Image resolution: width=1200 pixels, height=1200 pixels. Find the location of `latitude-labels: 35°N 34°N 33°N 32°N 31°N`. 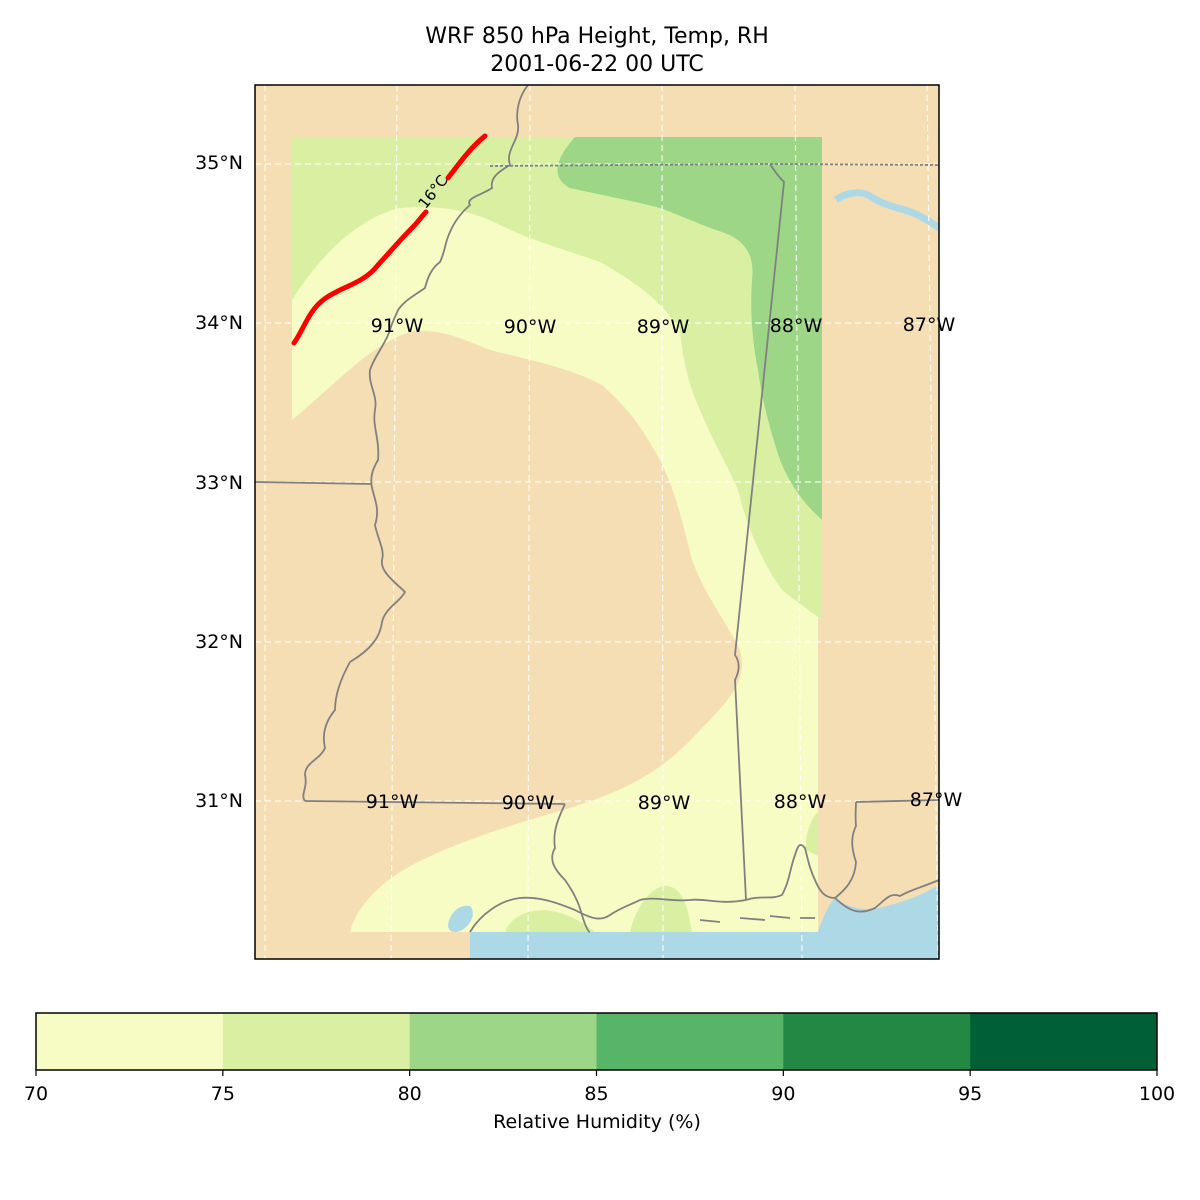

latitude-labels: 35°N 34°N 33°N 32°N 31°N is located at coordinates (219, 482).